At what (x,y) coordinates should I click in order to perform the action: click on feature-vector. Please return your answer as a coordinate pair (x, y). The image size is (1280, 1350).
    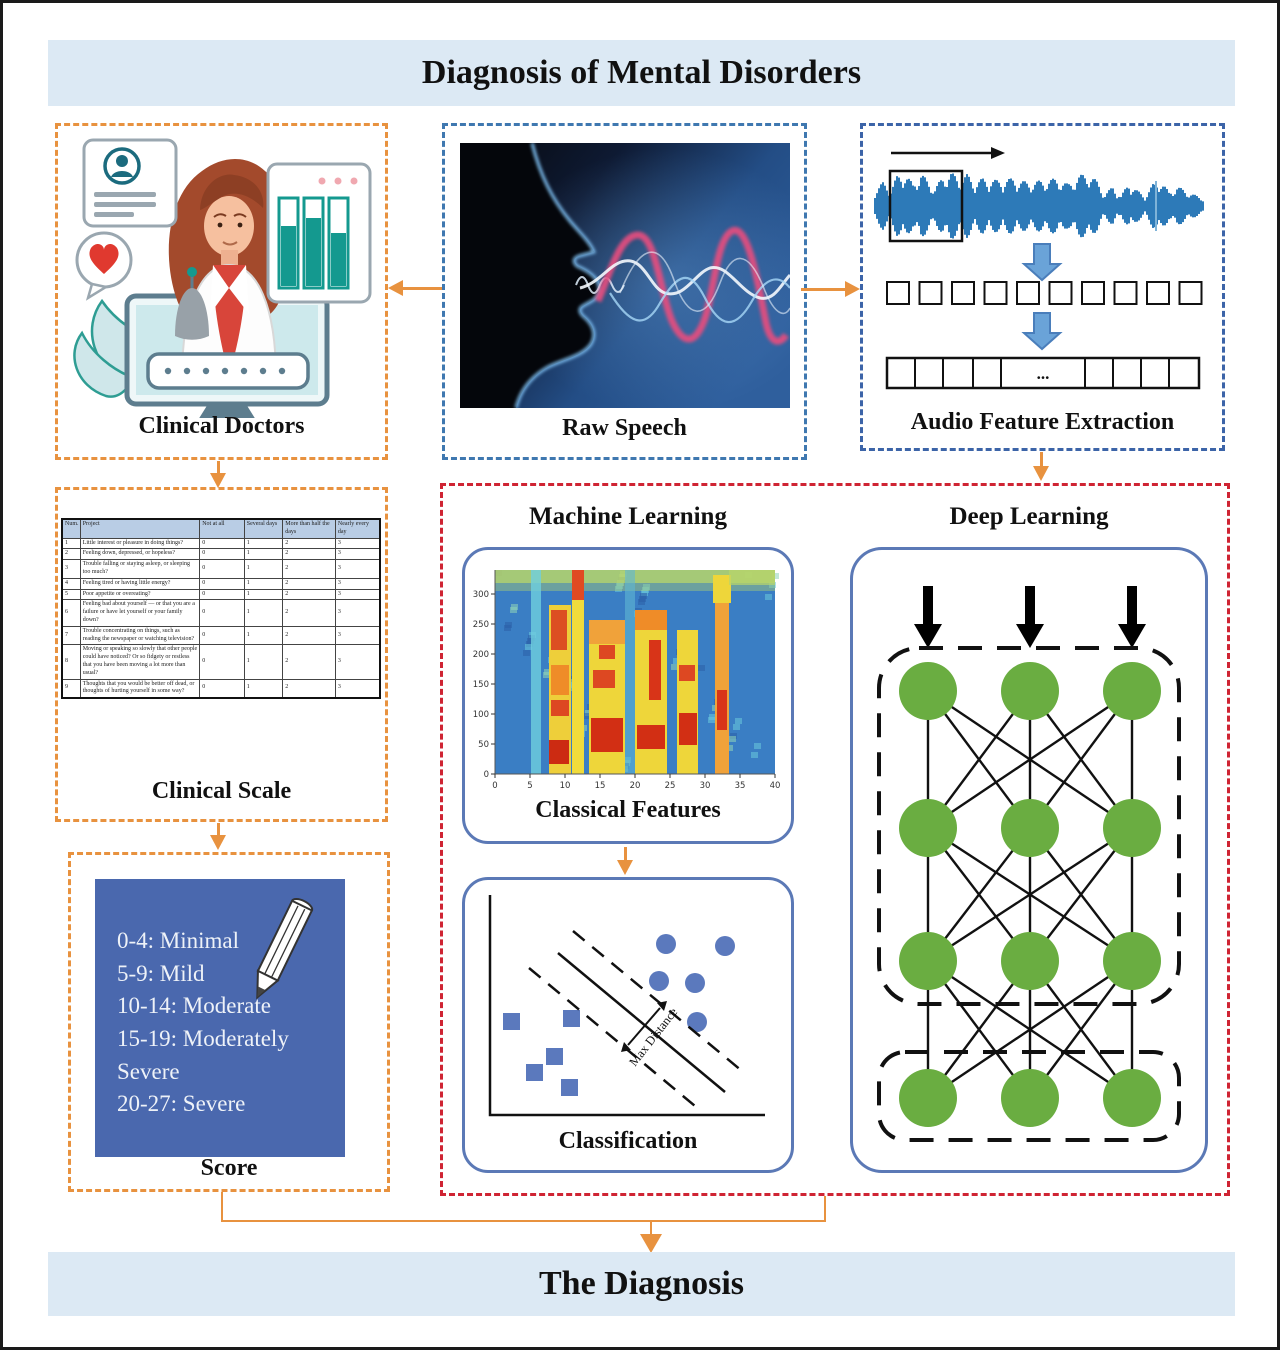
    Looking at the image, I should click on (1043, 373).